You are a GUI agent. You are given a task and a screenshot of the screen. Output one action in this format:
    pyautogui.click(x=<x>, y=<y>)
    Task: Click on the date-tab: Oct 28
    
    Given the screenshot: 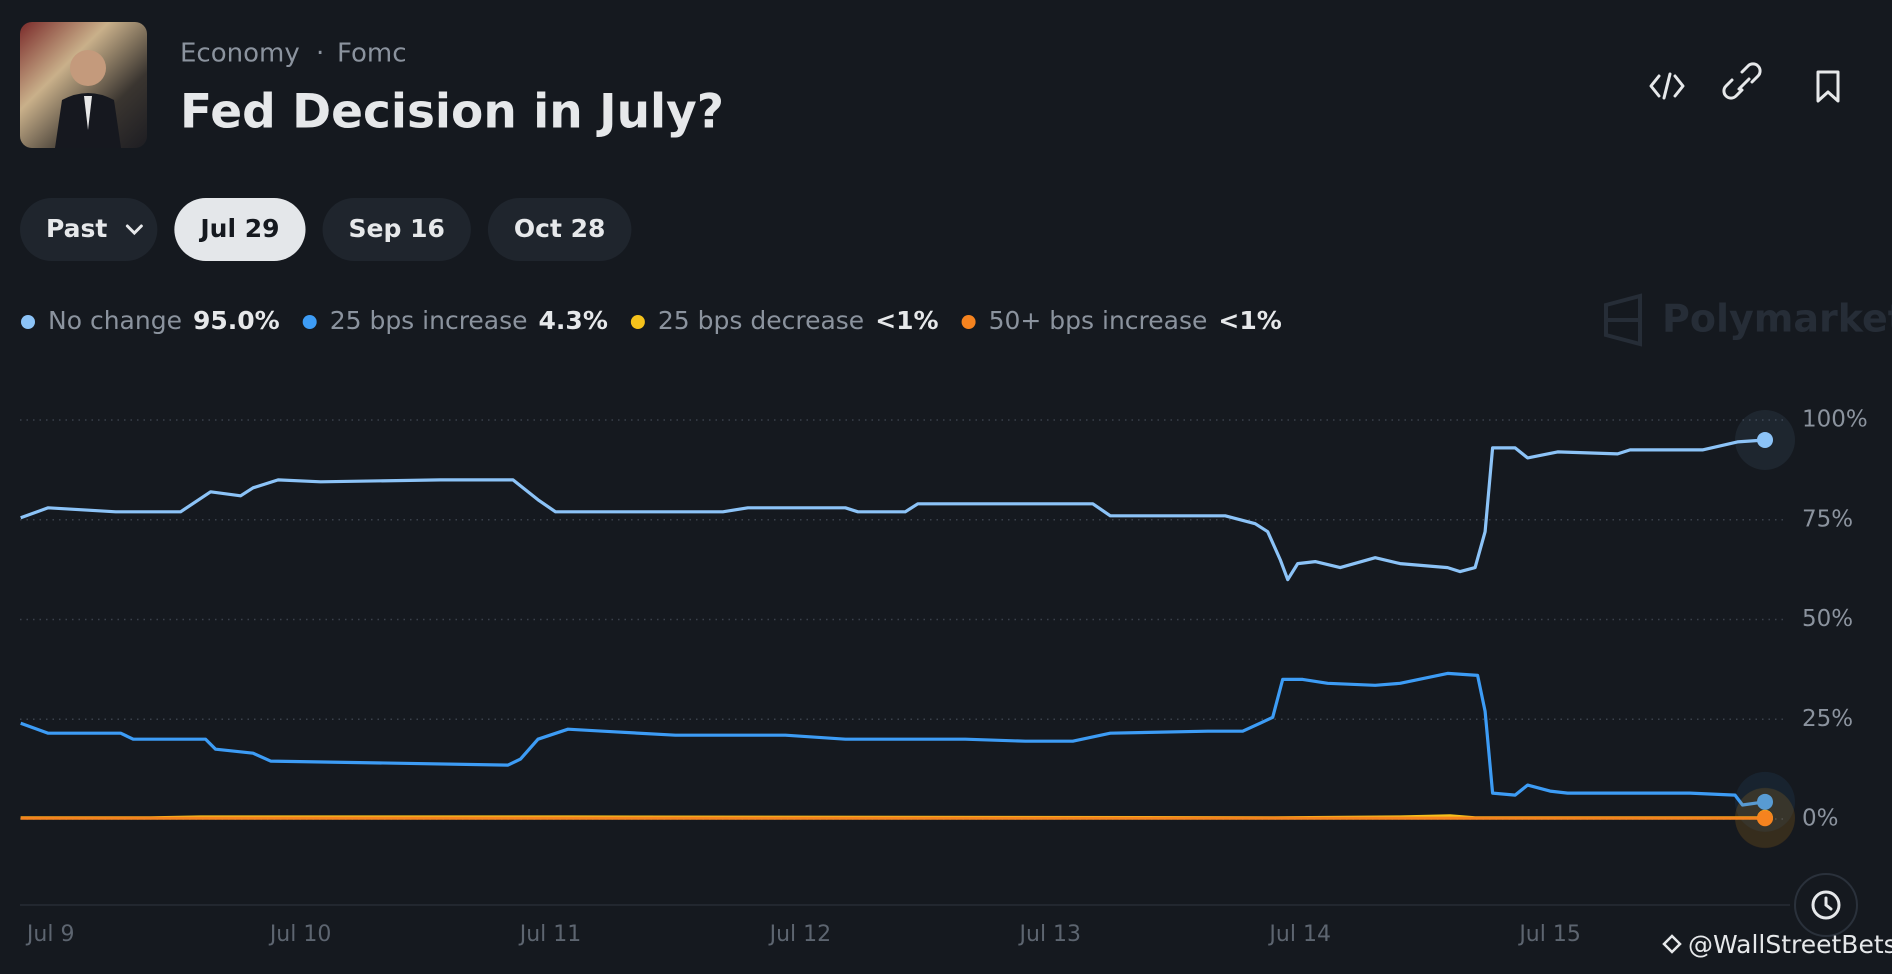 What is the action you would take?
    pyautogui.click(x=559, y=229)
    